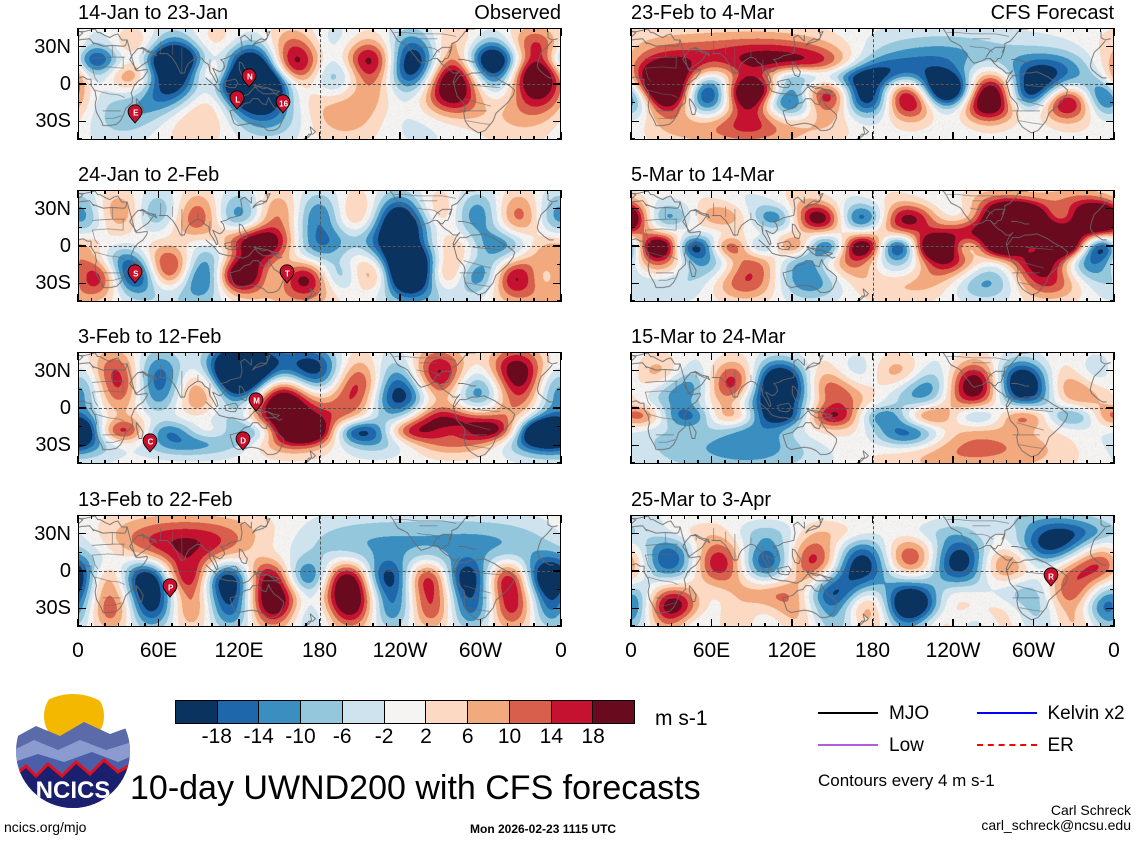 Image resolution: width=1135 pixels, height=844 pixels. What do you see at coordinates (711, 650) in the screenshot?
I see `x-axis-tick-label: 60E` at bounding box center [711, 650].